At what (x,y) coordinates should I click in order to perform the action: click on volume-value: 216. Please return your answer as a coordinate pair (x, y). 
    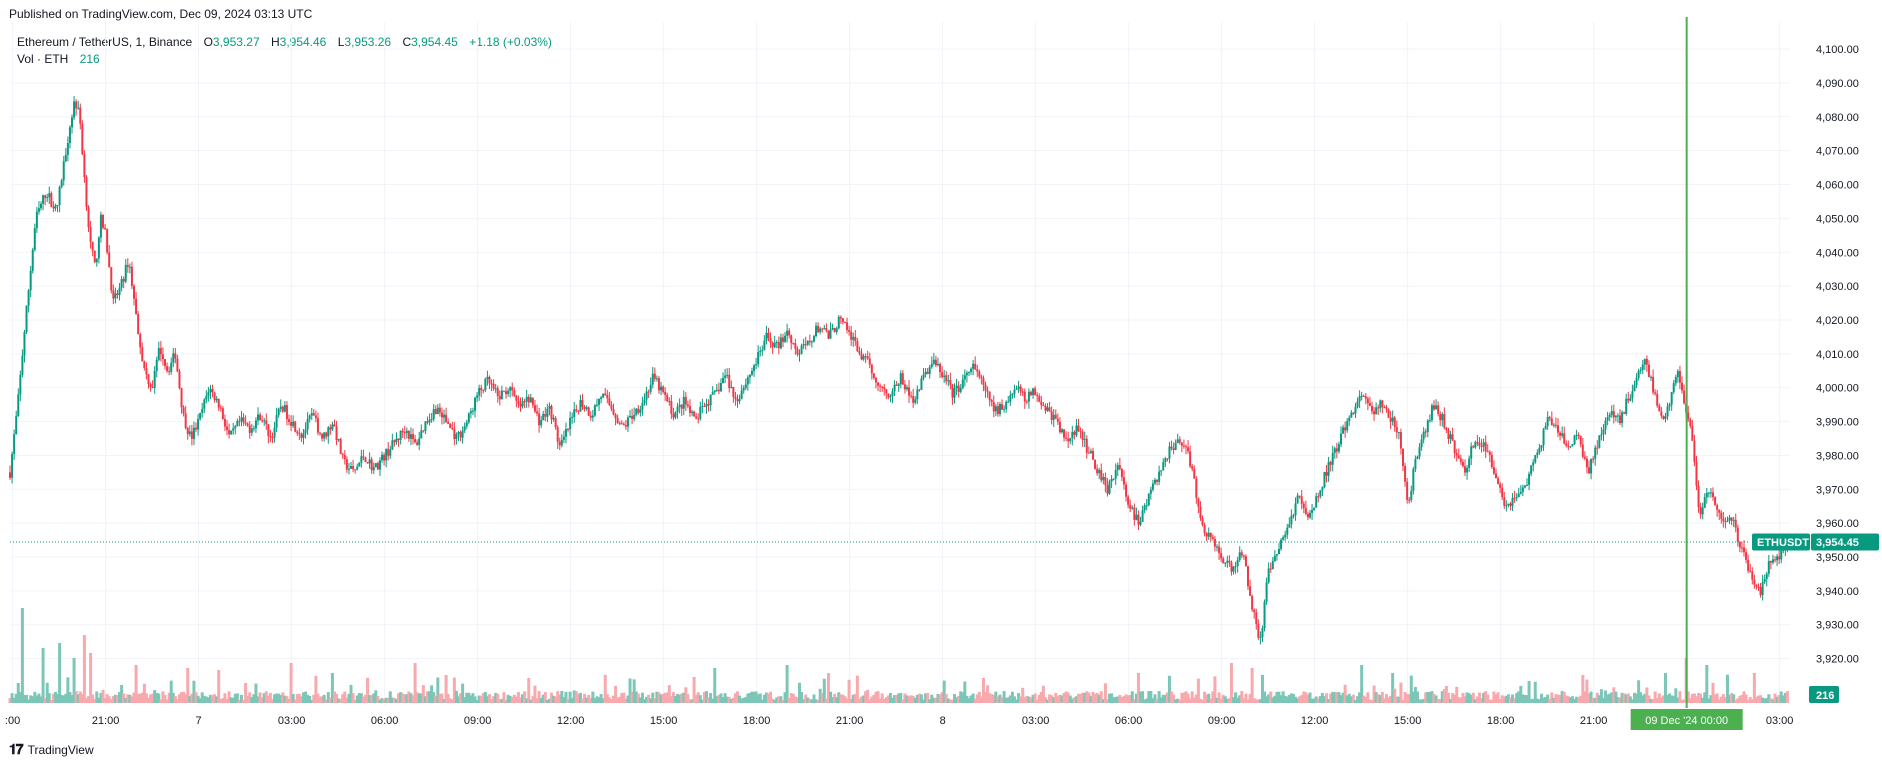
    Looking at the image, I should click on (89, 59).